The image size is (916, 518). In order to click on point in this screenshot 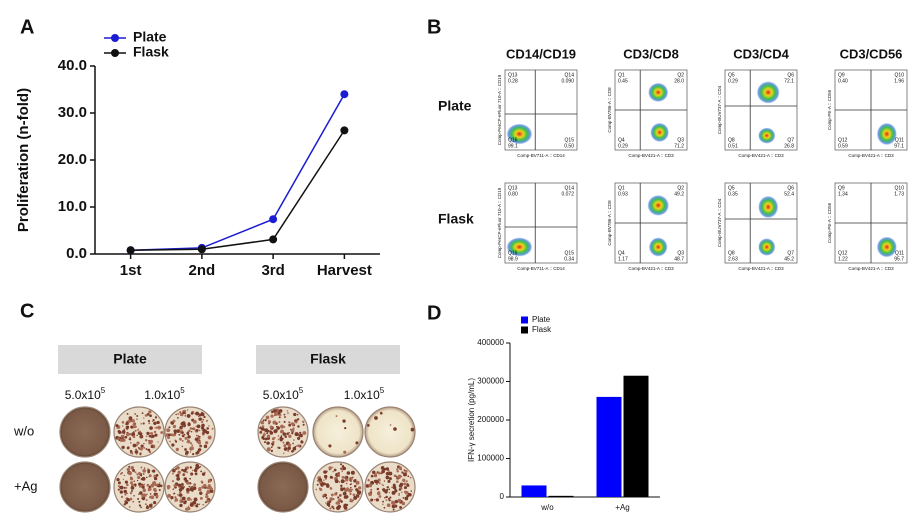, I will do `click(201, 249)`.